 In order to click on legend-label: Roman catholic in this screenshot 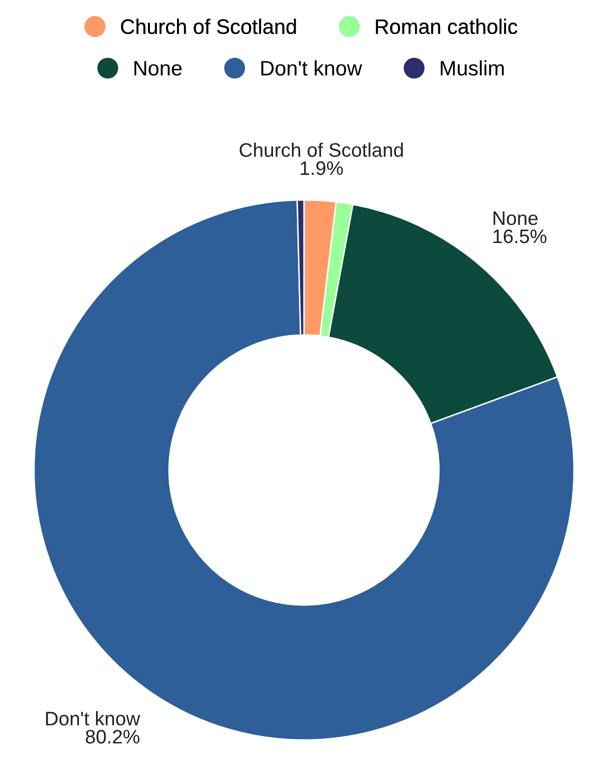, I will do `click(447, 26)`.